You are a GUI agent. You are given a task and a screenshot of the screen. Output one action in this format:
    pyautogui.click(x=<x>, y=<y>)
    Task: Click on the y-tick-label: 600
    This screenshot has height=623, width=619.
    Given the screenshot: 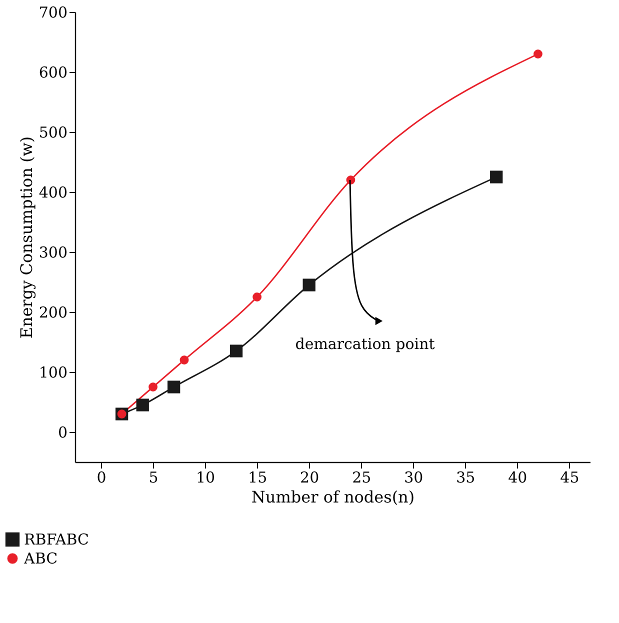 What is the action you would take?
    pyautogui.click(x=53, y=73)
    